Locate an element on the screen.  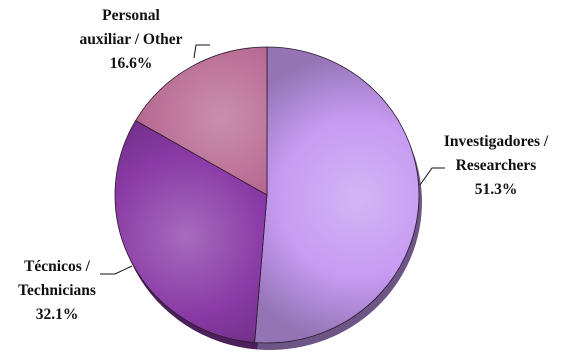
pie-slice-other is located at coordinates (201, 121).